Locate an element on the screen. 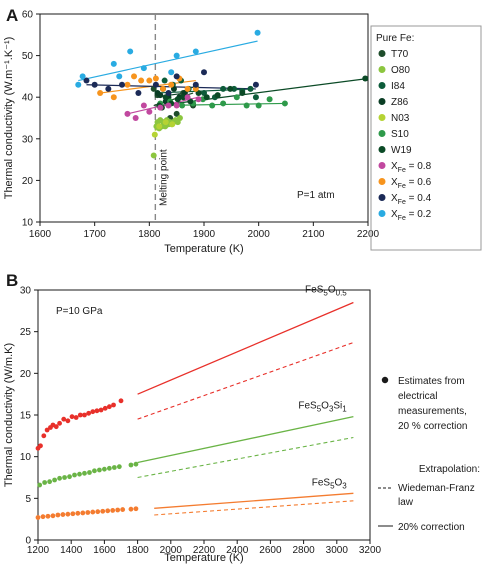 The image size is (484, 565). series-label-1: FeS5O3Si1 is located at coordinates (322, 407).